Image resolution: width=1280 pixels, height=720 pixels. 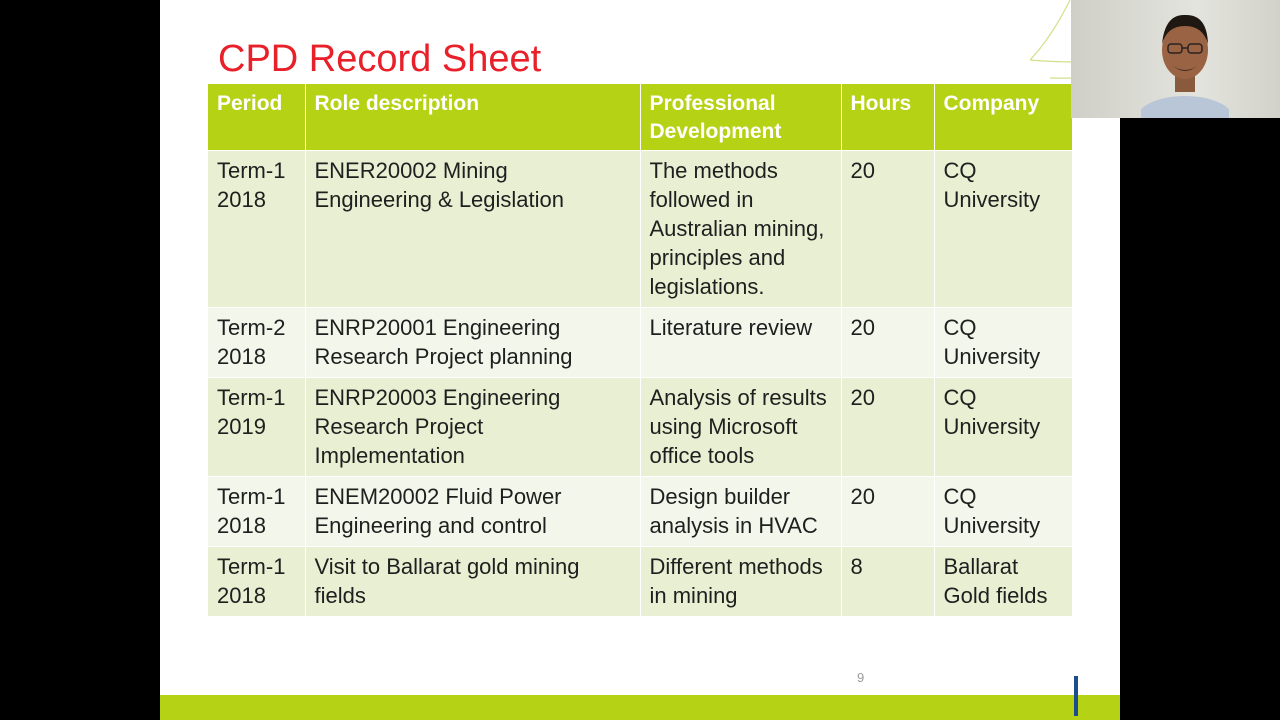 What do you see at coordinates (473, 581) in the screenshot?
I see `cell-role: Visit to Ballarat gold mining fields` at bounding box center [473, 581].